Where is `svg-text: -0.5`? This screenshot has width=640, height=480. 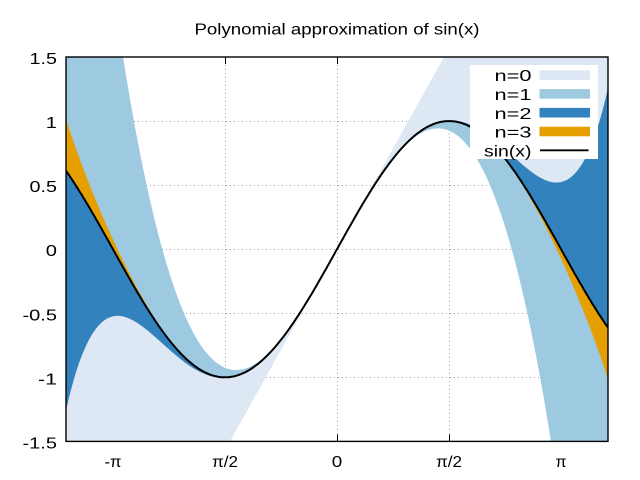 svg-text: -0.5 is located at coordinates (40, 315).